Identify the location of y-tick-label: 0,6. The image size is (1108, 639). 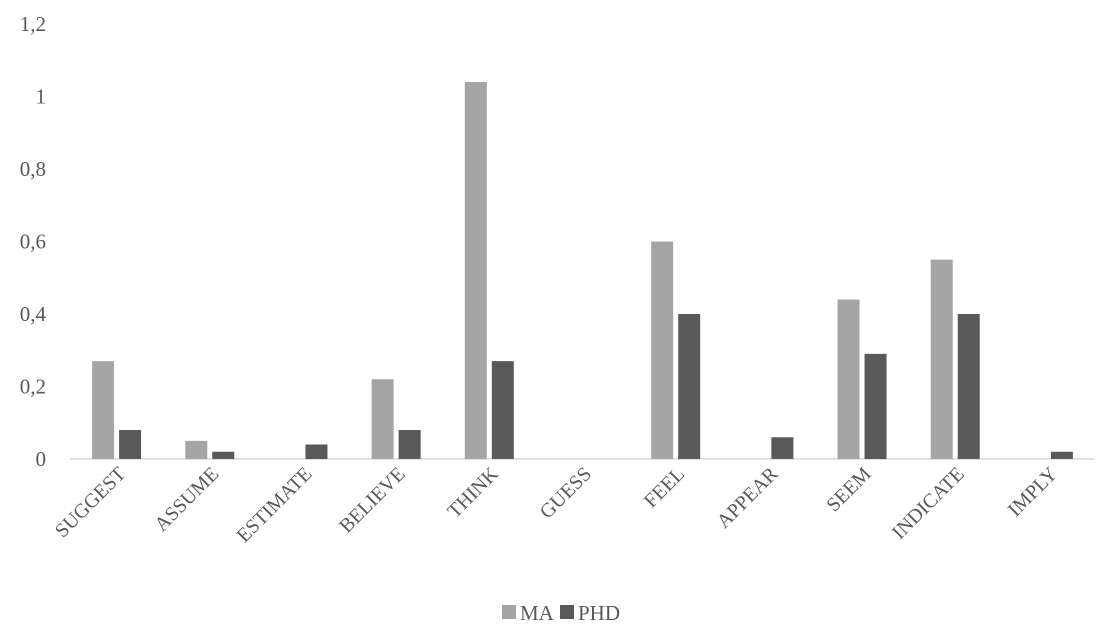
(33, 242).